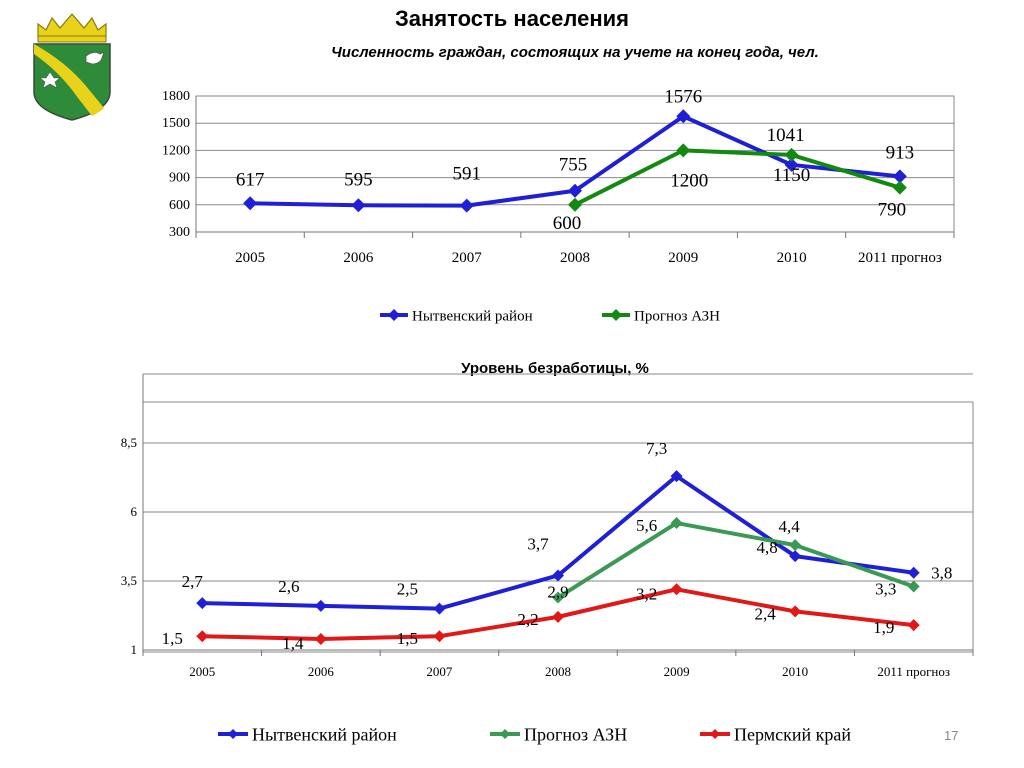 This screenshot has height=768, width=1024. Describe the element at coordinates (407, 589) in the screenshot. I see `data-label: 2,5` at that location.